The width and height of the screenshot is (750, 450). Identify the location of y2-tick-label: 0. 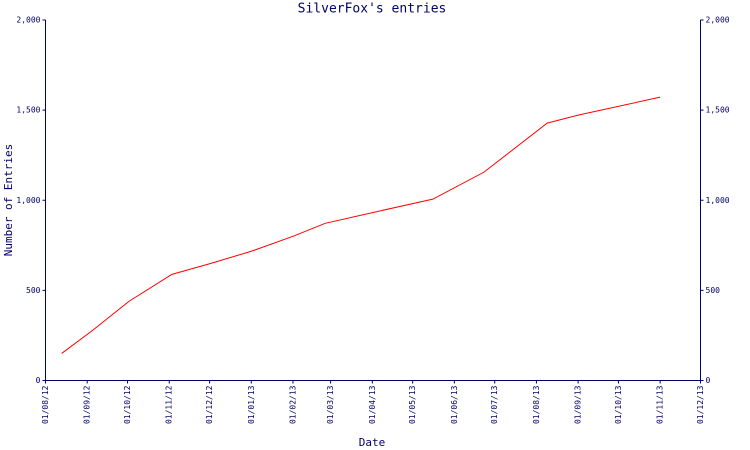
(708, 380).